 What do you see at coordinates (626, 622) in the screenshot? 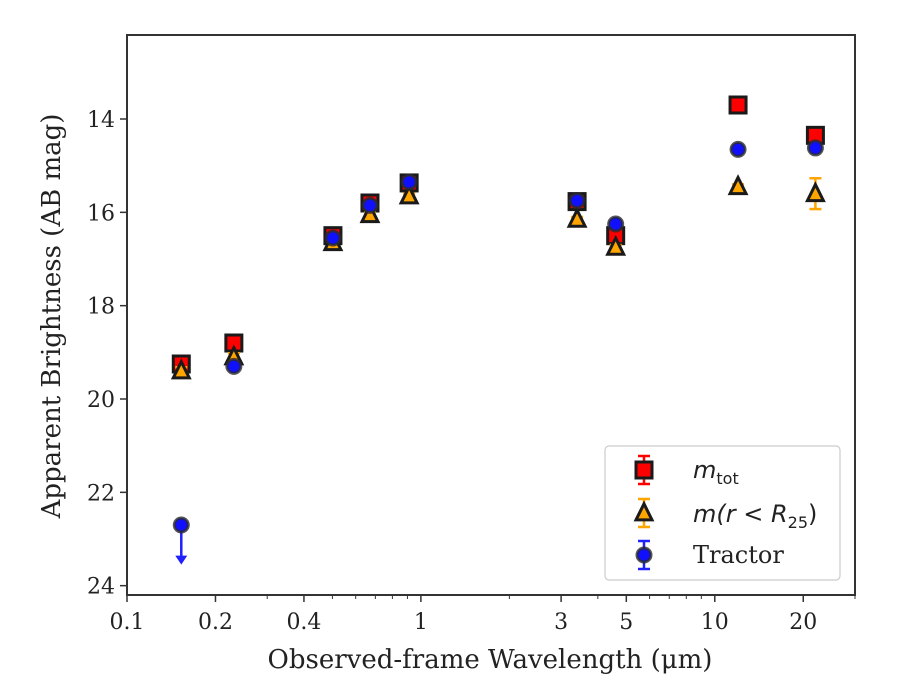
I see `x-tick-label: 5` at bounding box center [626, 622].